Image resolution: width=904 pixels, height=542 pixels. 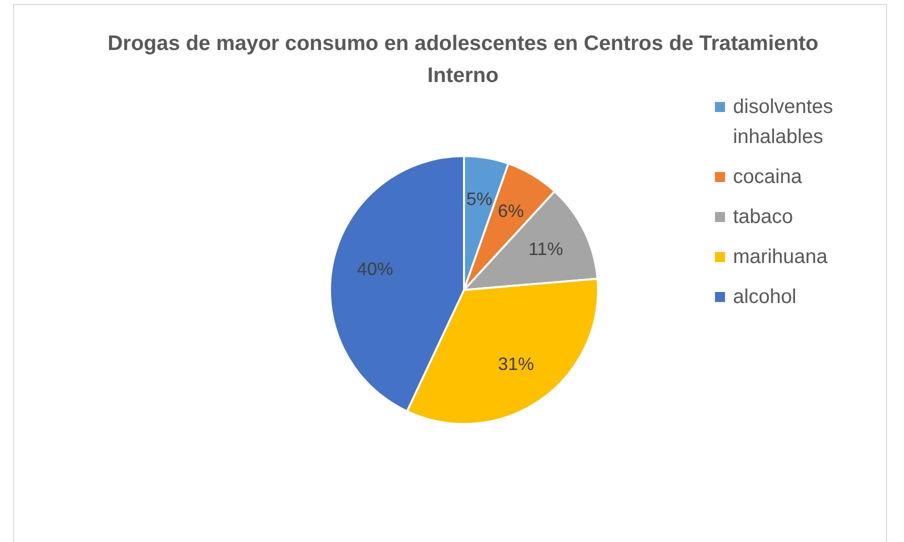 I want to click on data-label: 40%, so click(x=375, y=269).